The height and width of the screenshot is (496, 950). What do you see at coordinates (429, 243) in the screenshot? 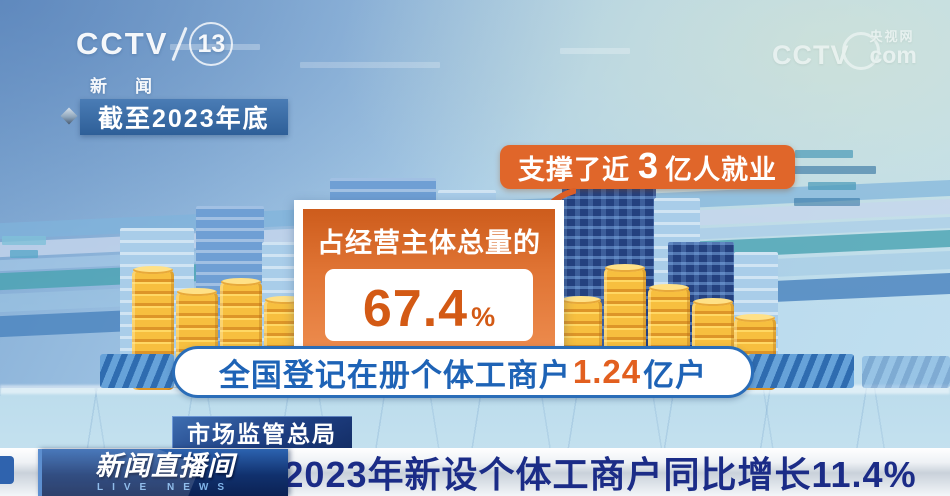
I see `stat-card-label: 占经营主体总量的` at bounding box center [429, 243].